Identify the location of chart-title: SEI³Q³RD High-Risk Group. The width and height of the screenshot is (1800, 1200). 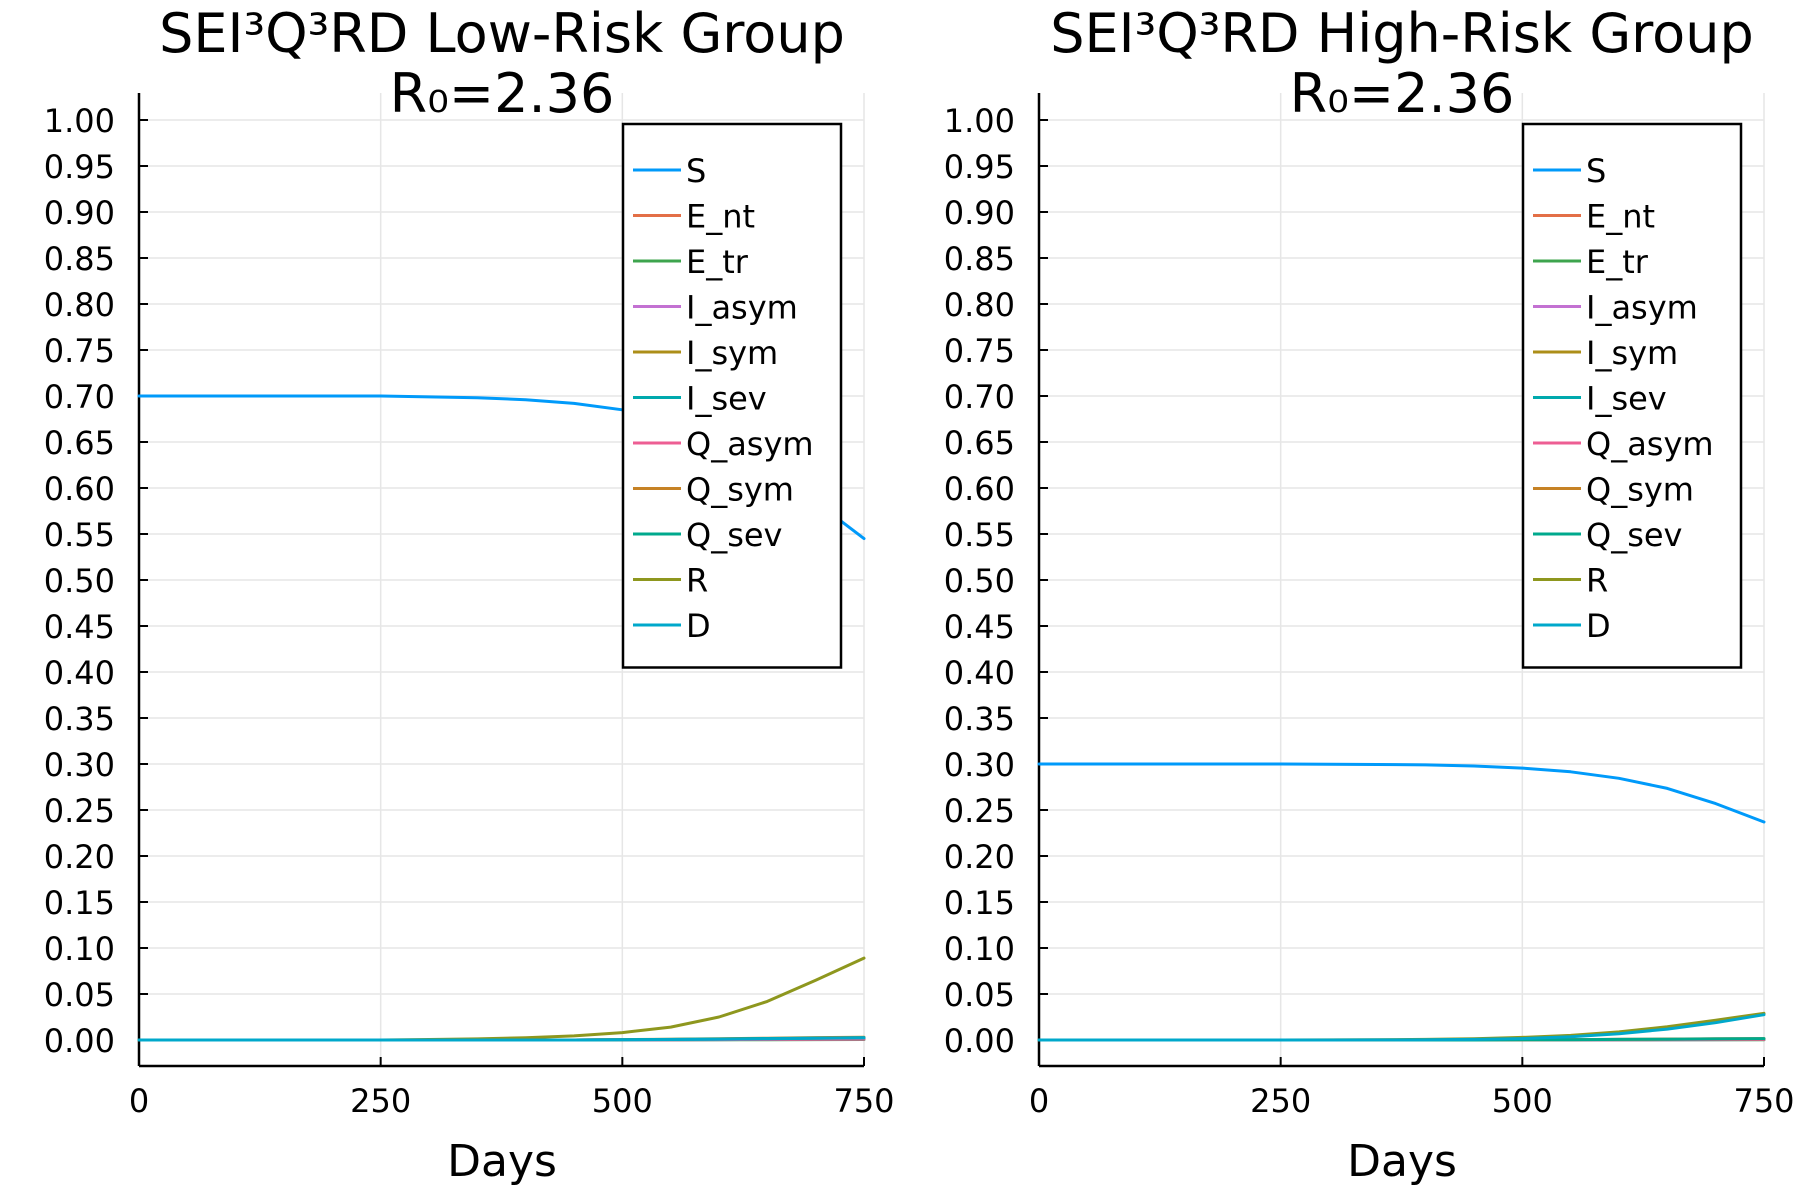
(1401, 33).